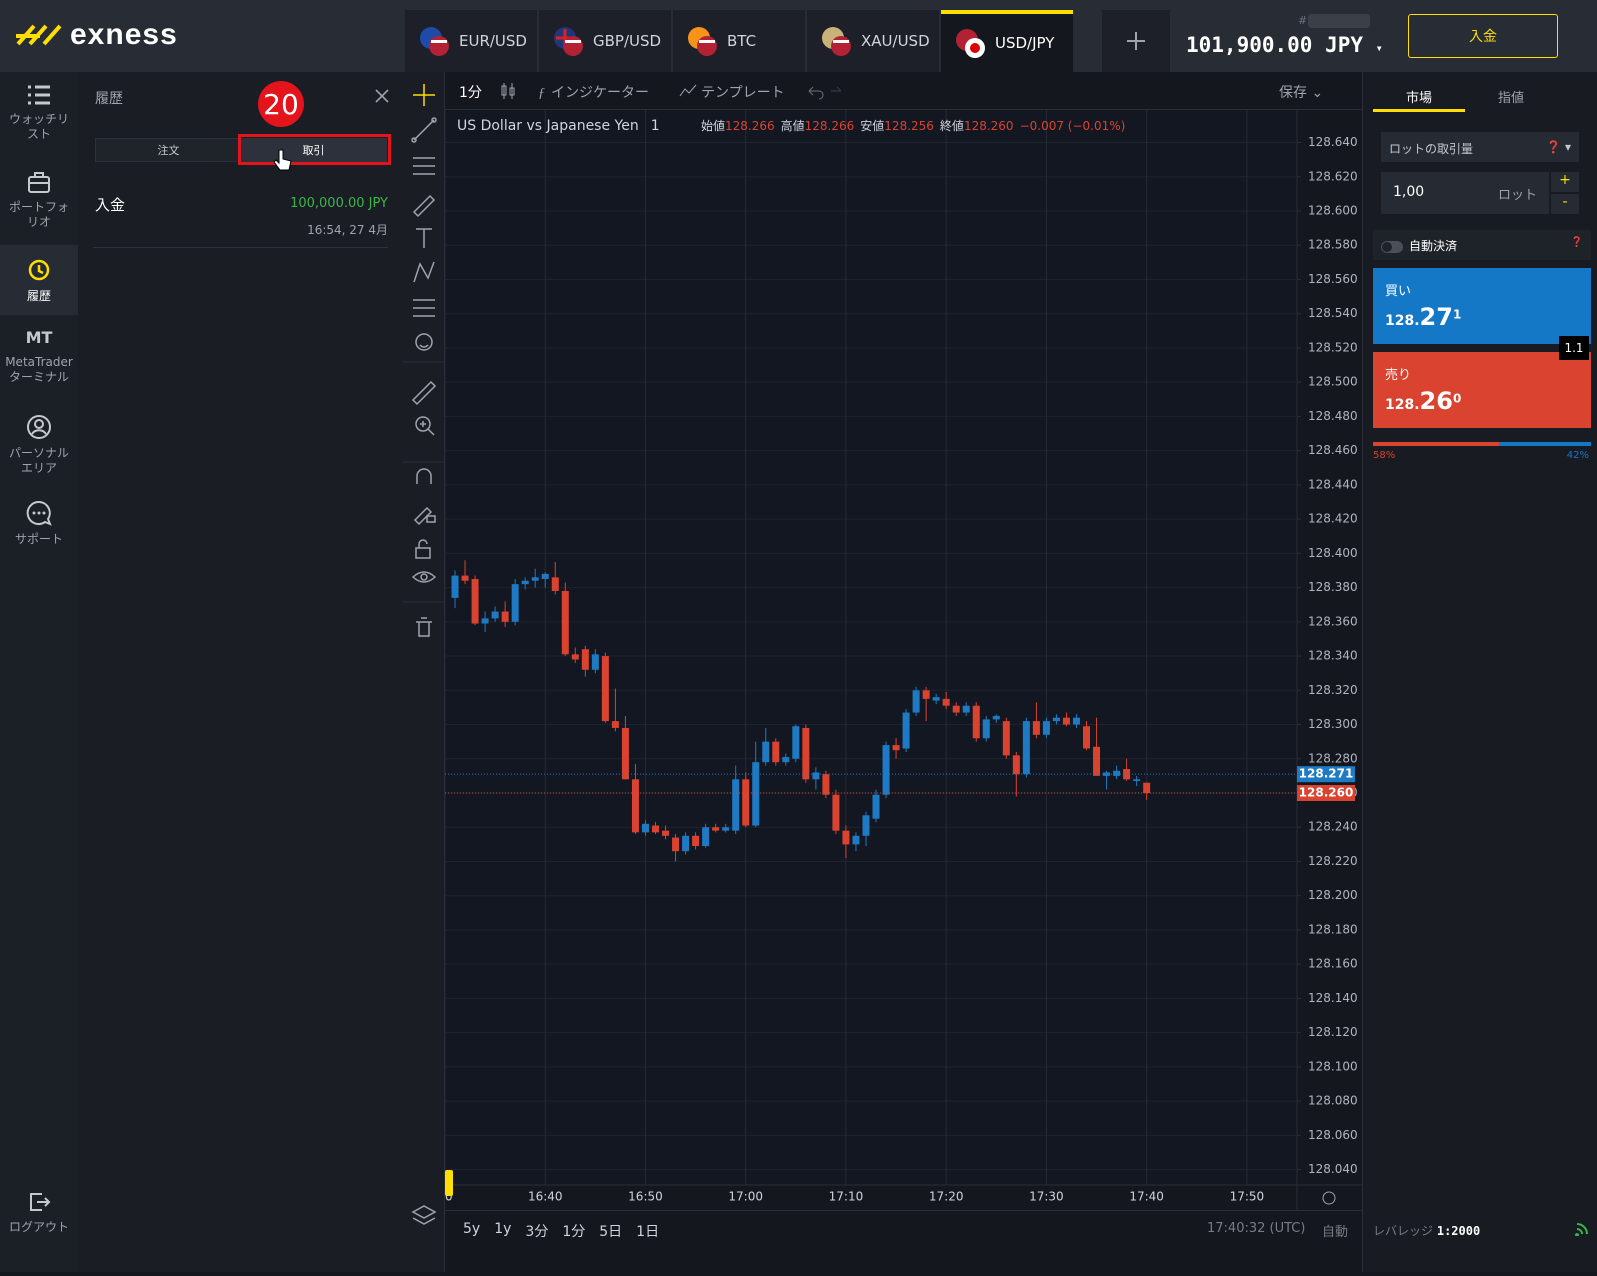 The width and height of the screenshot is (1597, 1276). Describe the element at coordinates (574, 1232) in the screenshot. I see `range-button: 1分` at that location.